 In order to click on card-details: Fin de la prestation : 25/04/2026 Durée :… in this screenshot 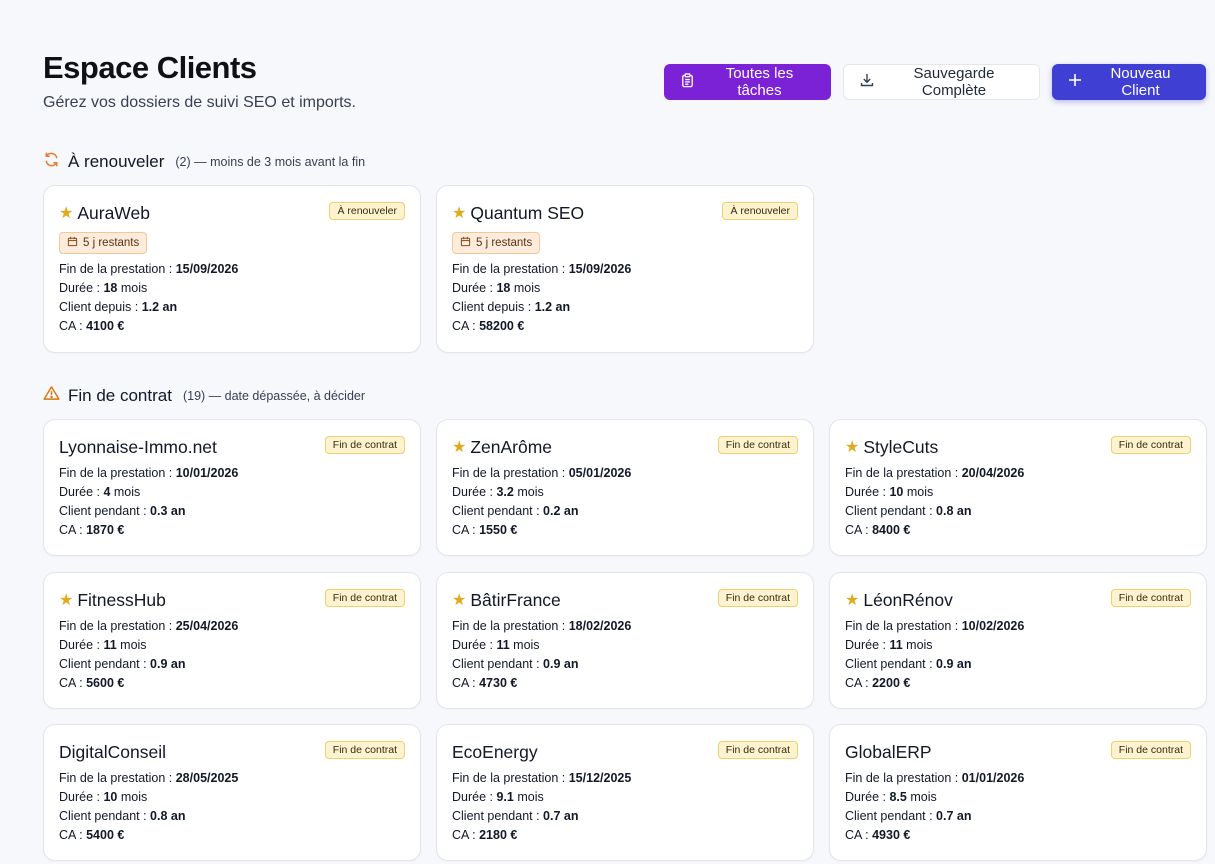, I will do `click(232, 655)`.